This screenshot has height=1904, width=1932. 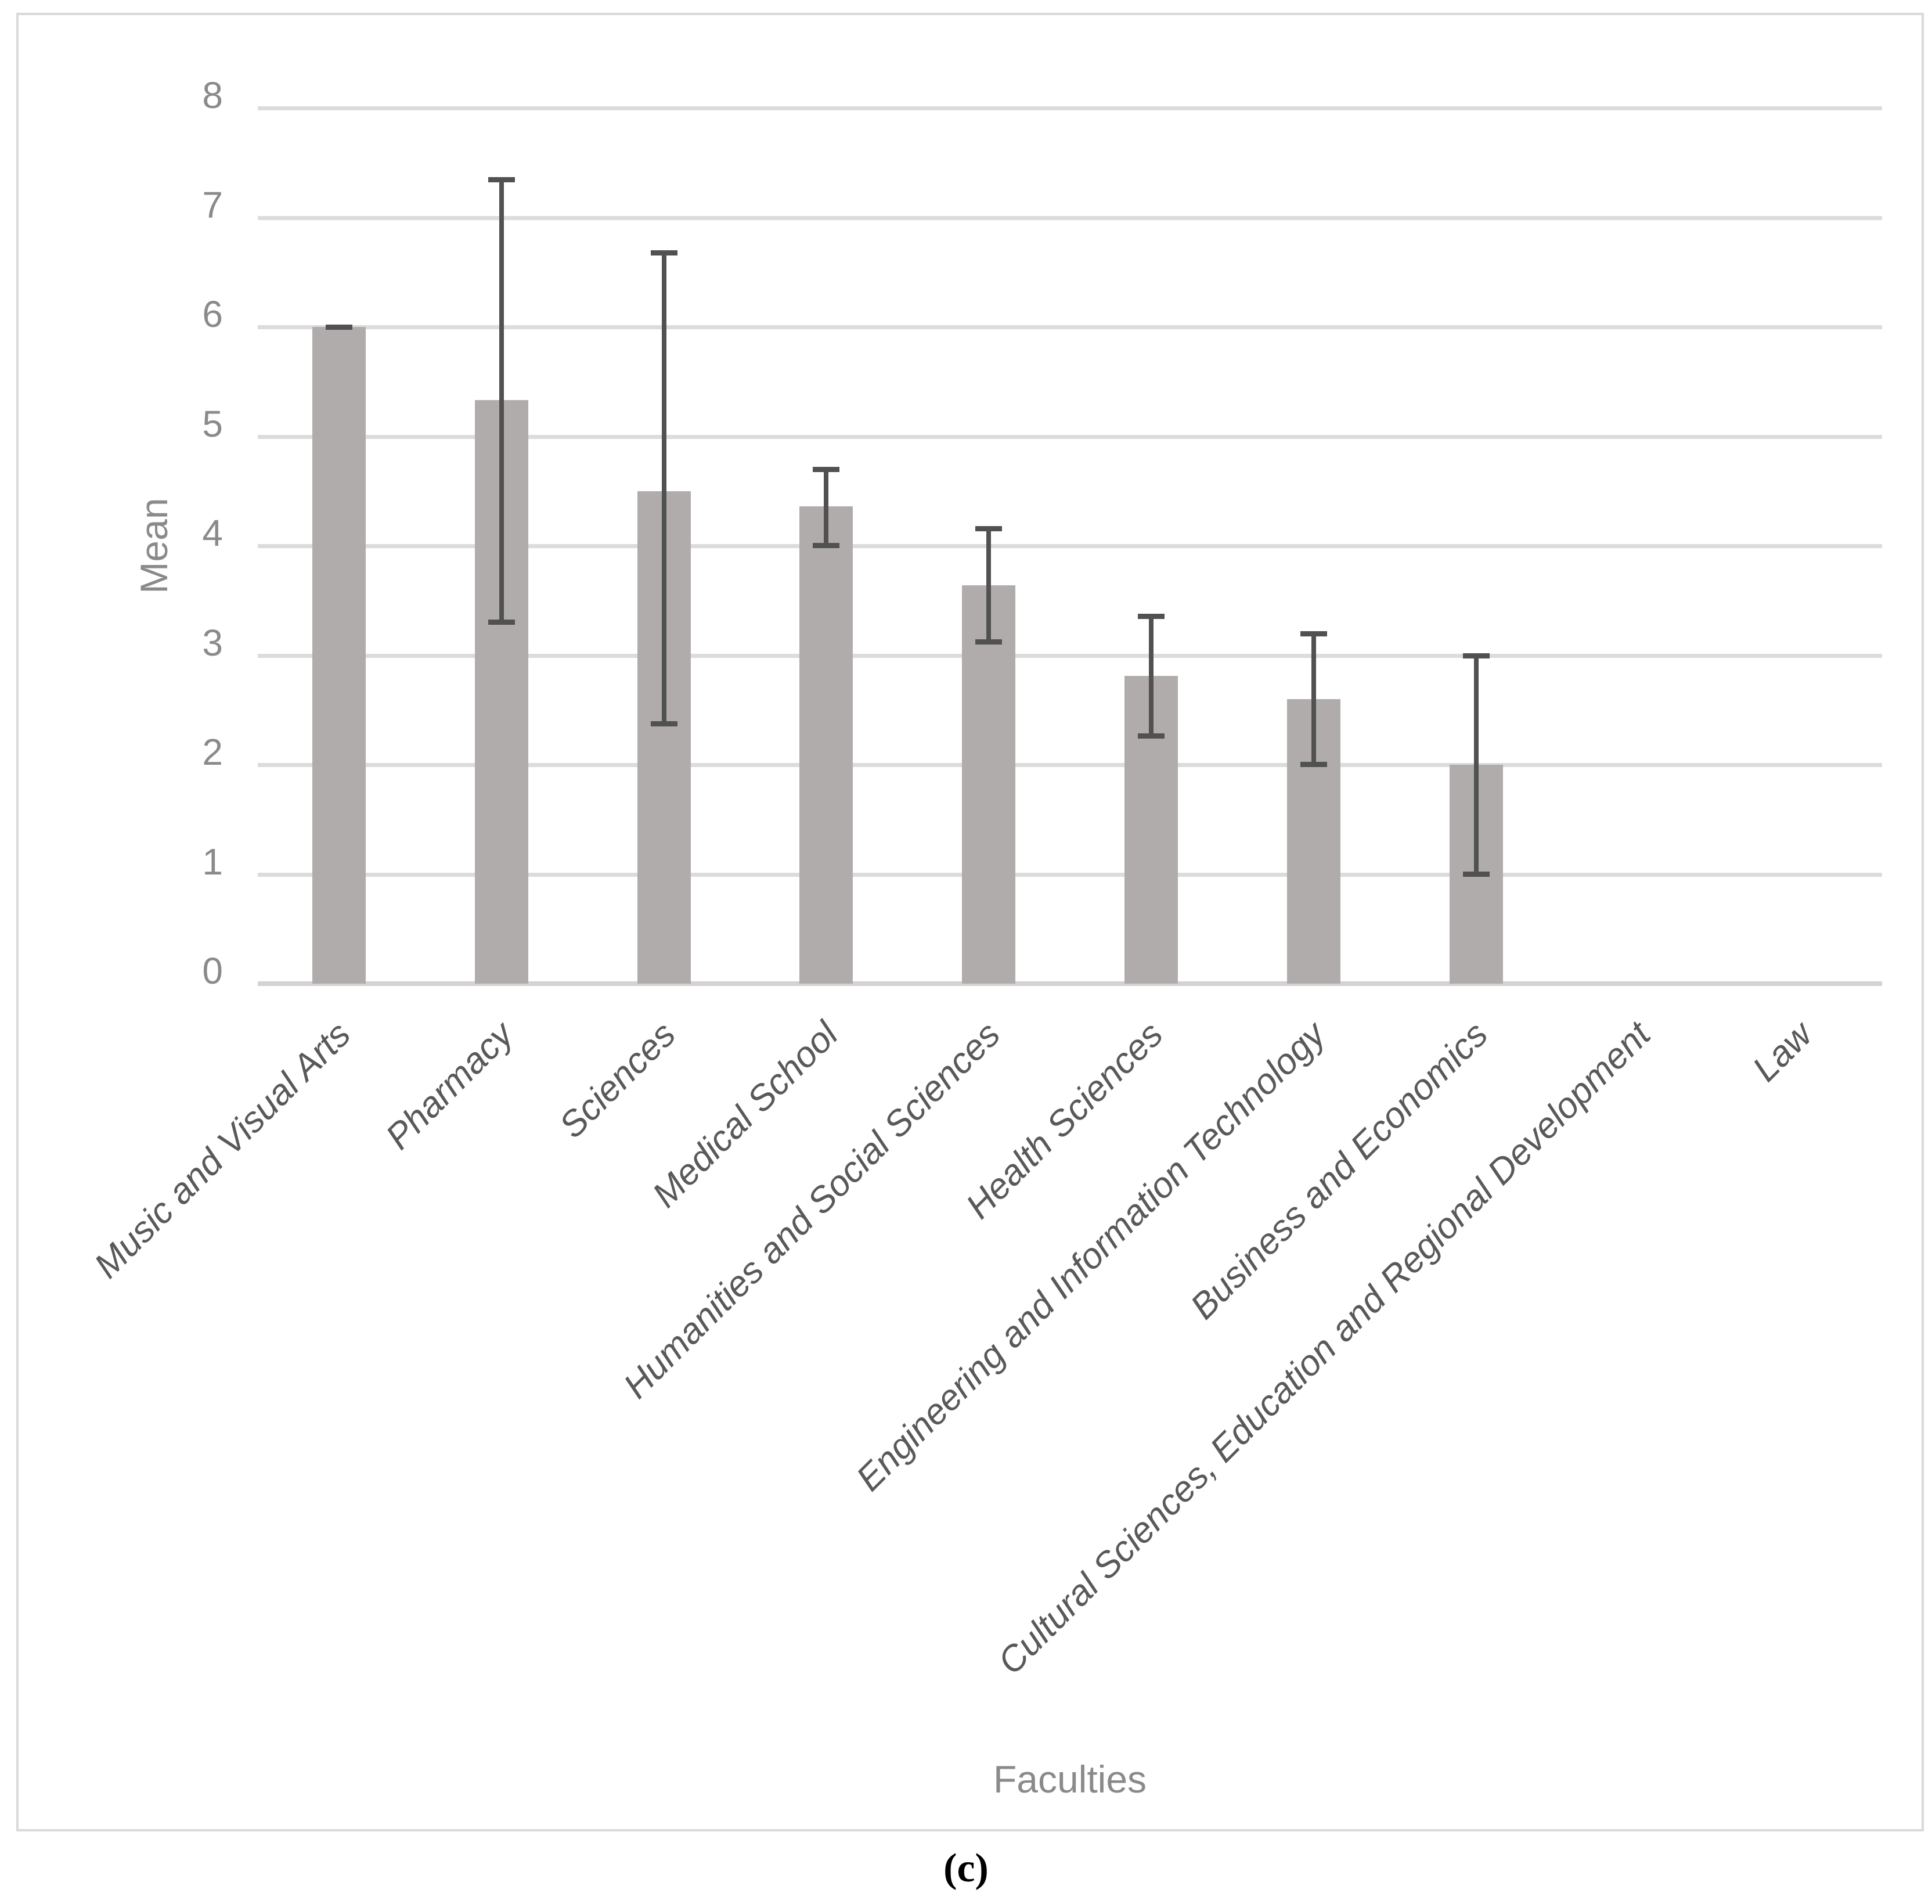 What do you see at coordinates (449, 1086) in the screenshot?
I see `category-label: Pharmacy` at bounding box center [449, 1086].